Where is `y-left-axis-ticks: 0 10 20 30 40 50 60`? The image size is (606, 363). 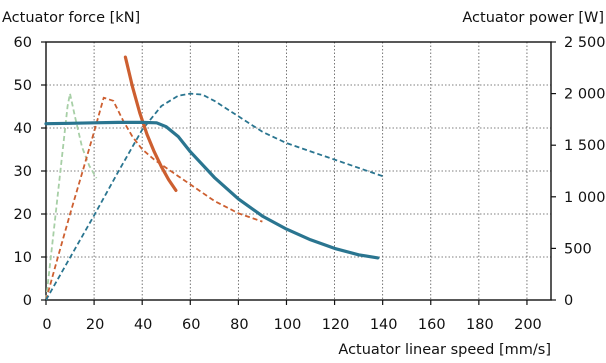
y-left-axis-ticks: 0 10 20 30 40 50 60 is located at coordinates (30, 172).